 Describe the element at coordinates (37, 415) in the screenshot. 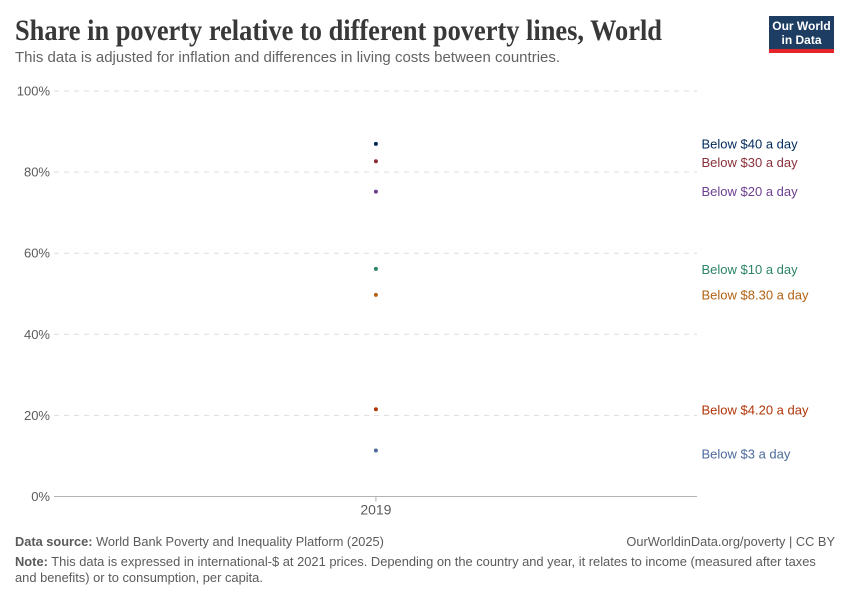

I see `svg-text: 20%` at that location.